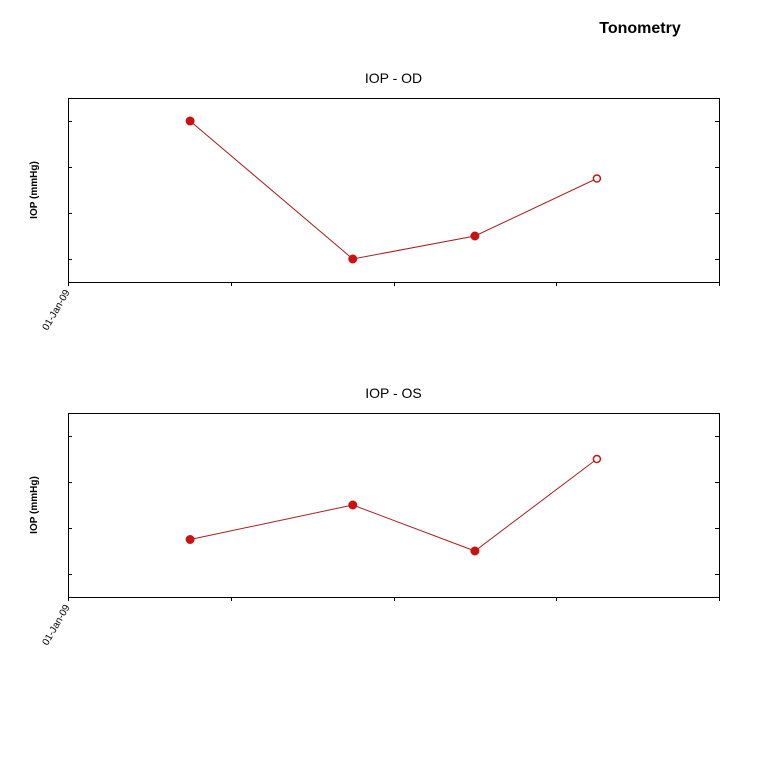 Image resolution: width=768 pixels, height=768 pixels. I want to click on iop-os-series-line, so click(393, 505).